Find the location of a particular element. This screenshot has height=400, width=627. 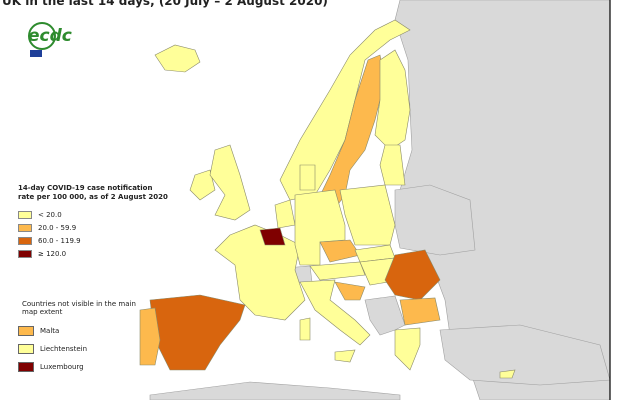

eu-flag is located at coordinates (36, 53).